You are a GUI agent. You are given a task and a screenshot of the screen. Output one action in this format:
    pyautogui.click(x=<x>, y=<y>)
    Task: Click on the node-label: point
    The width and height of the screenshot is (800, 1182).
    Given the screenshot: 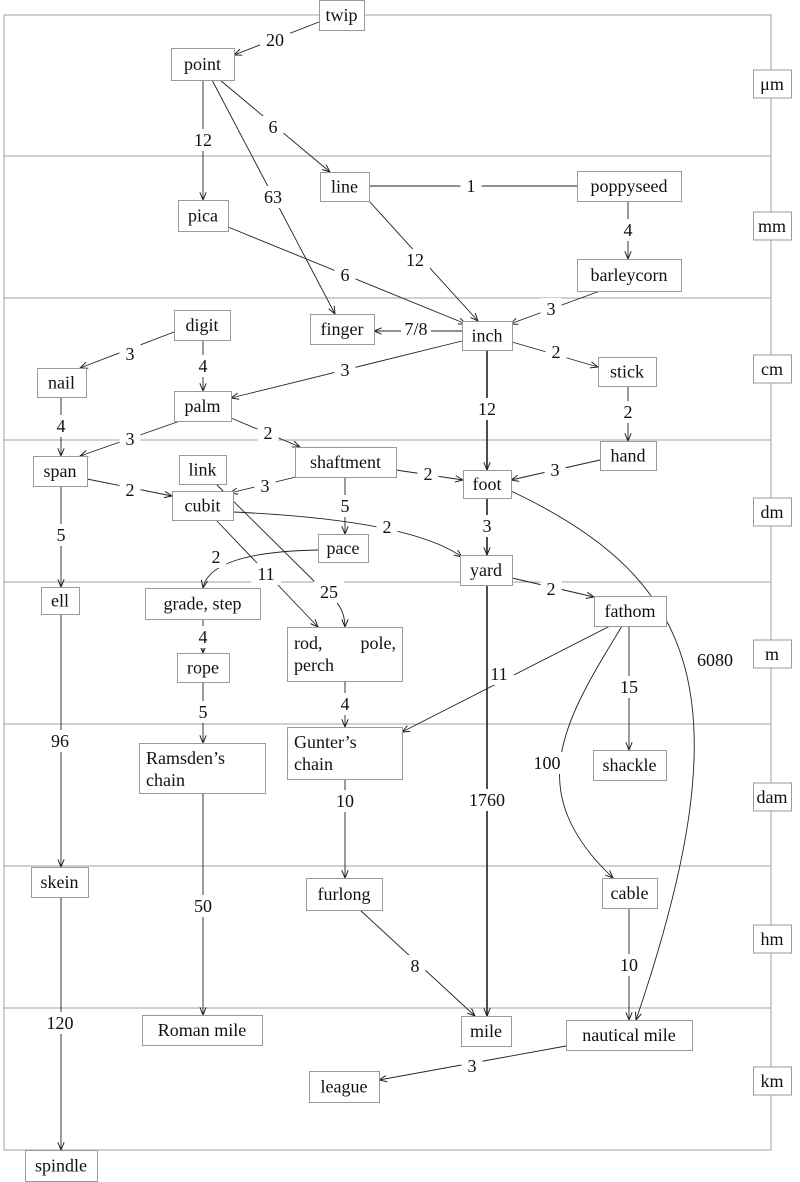 What is the action you would take?
    pyautogui.click(x=202, y=64)
    